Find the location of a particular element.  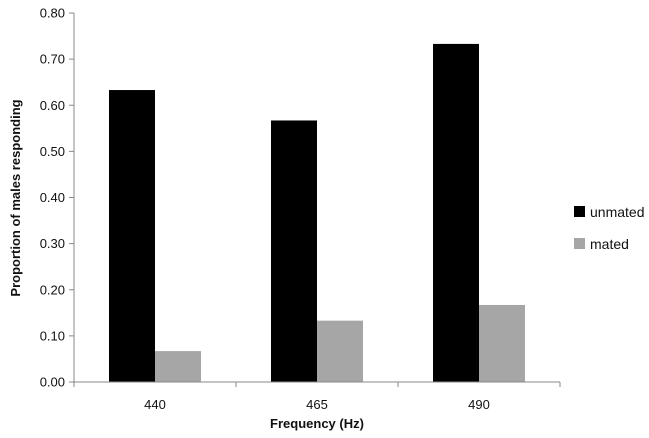

y-tick-label: 0.70 is located at coordinates (52, 59).